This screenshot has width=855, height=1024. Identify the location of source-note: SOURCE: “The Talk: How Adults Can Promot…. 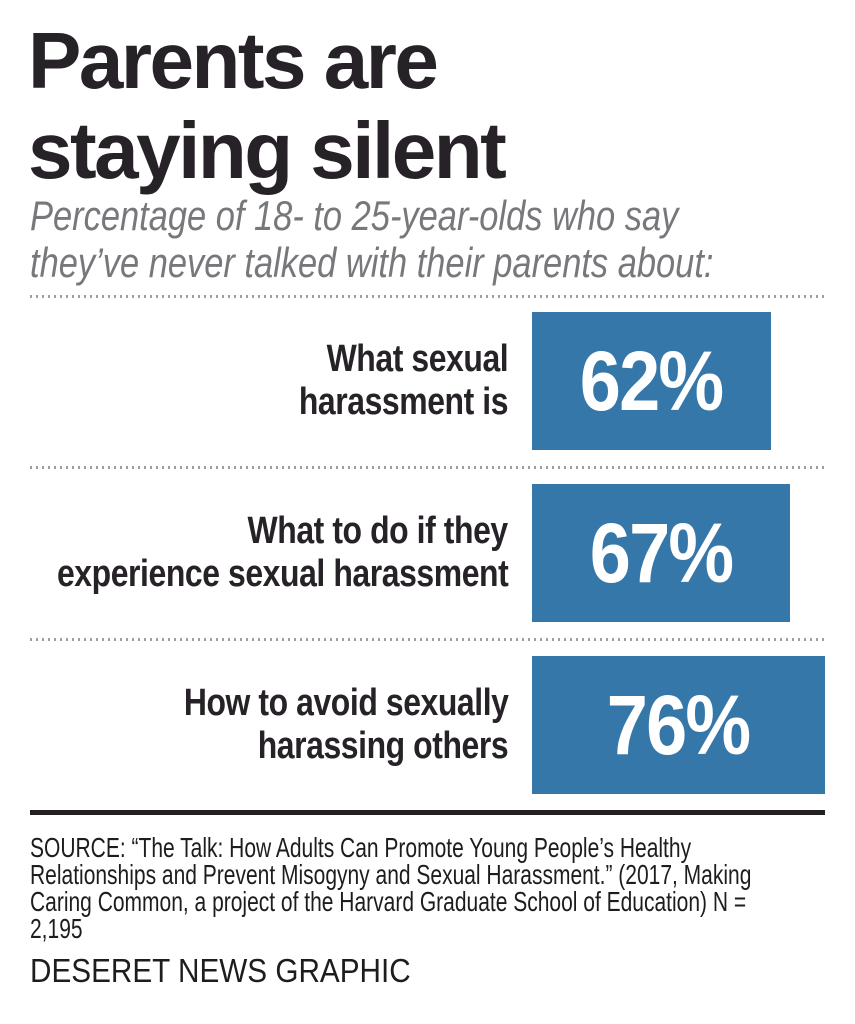
(442, 888).